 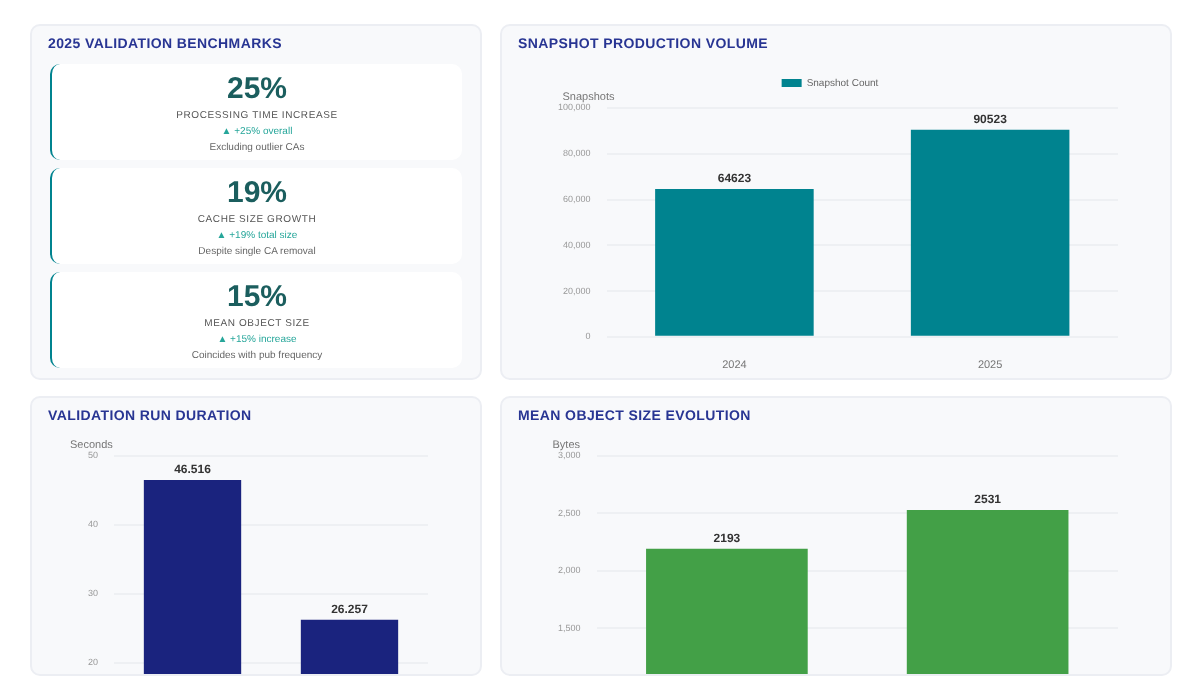 I want to click on text: 19%, so click(x=257, y=193).